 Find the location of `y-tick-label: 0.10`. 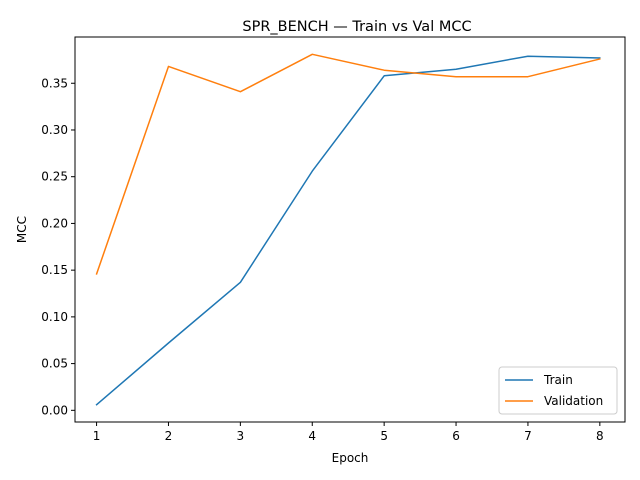

y-tick-label: 0.10 is located at coordinates (54, 317).